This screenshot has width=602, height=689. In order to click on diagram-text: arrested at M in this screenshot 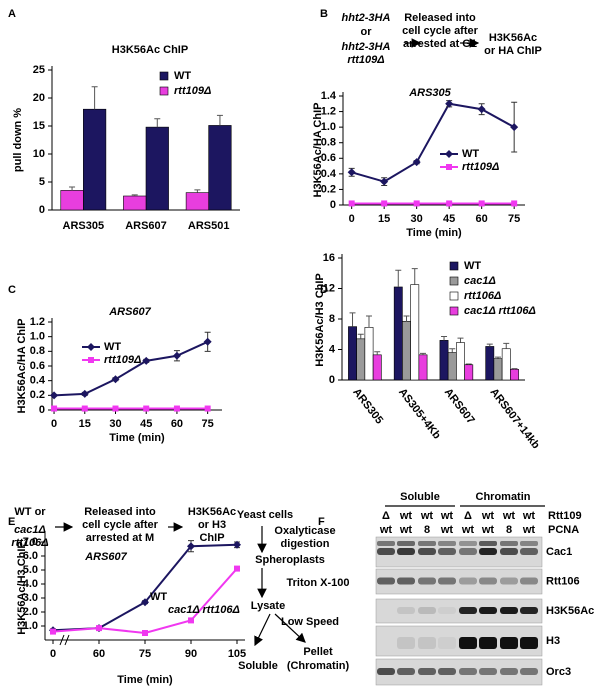, I will do `click(120, 538)`.